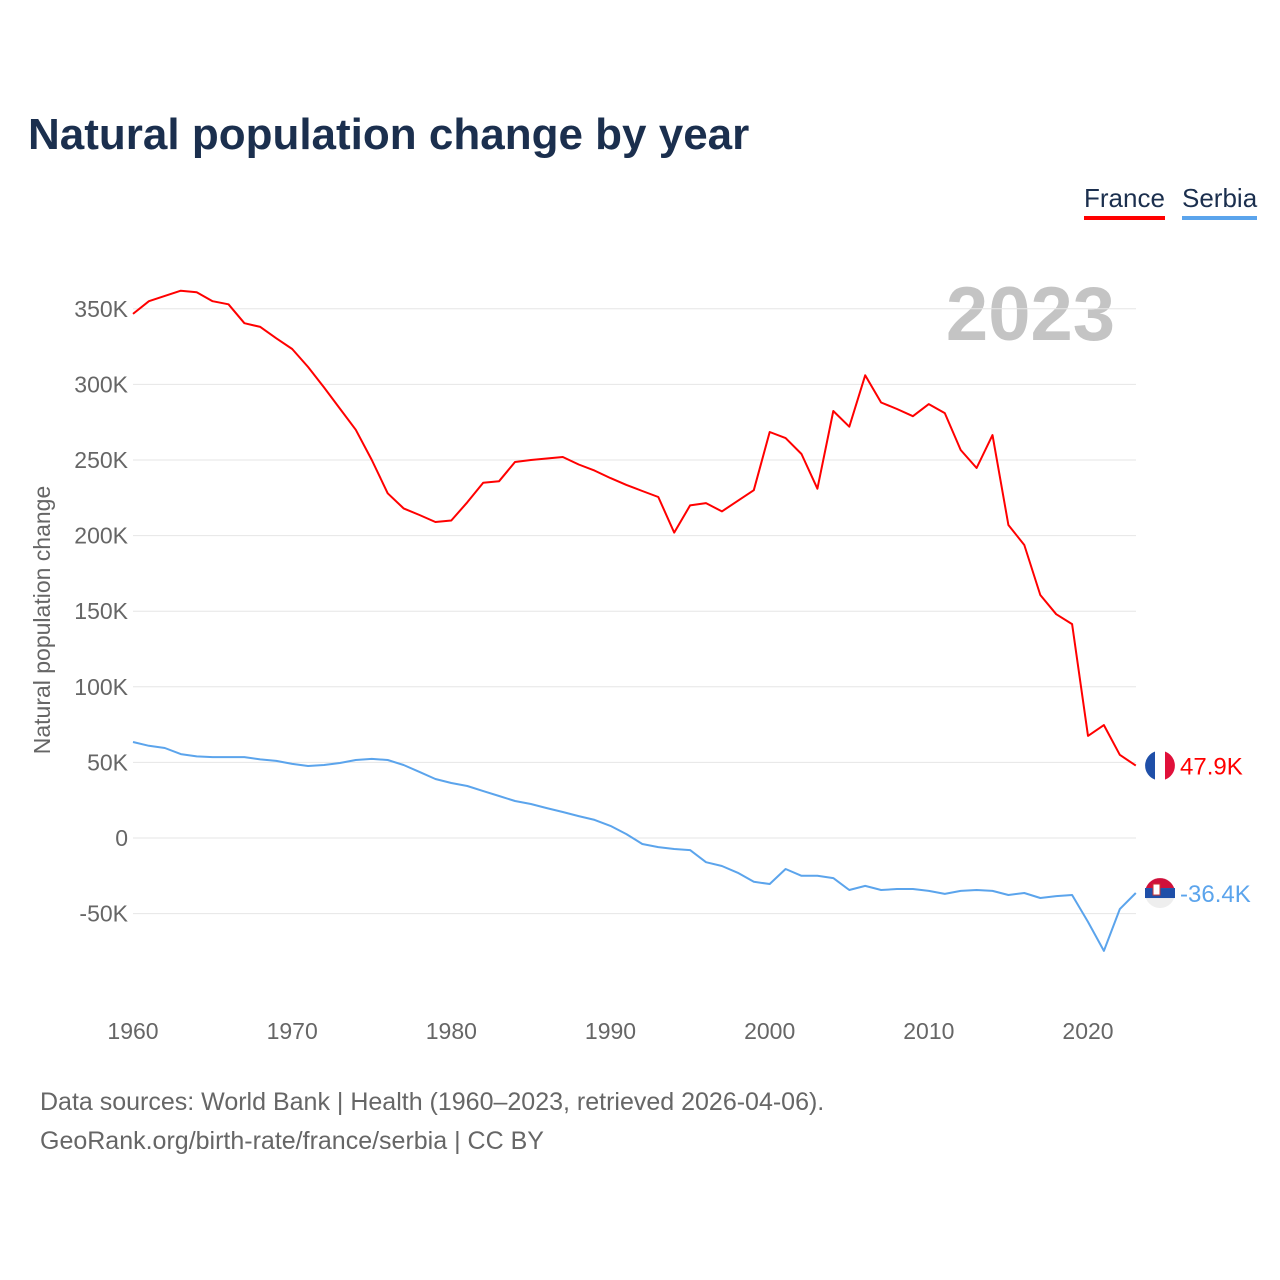 Image resolution: width=1280 pixels, height=1280 pixels. What do you see at coordinates (1150, 765) in the screenshot?
I see `france-flag-blue` at bounding box center [1150, 765].